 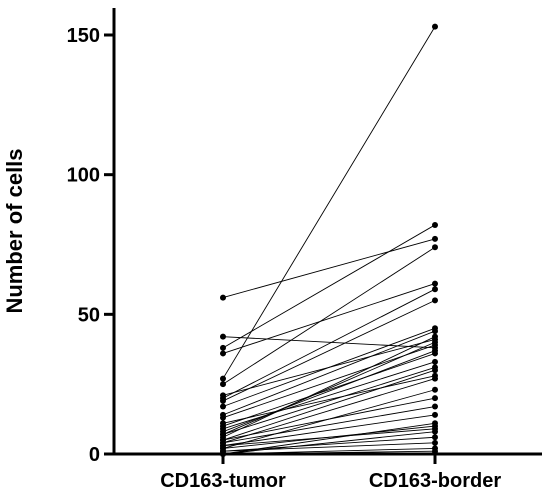 I want to click on y-tick-label: 150, so click(x=83, y=36).